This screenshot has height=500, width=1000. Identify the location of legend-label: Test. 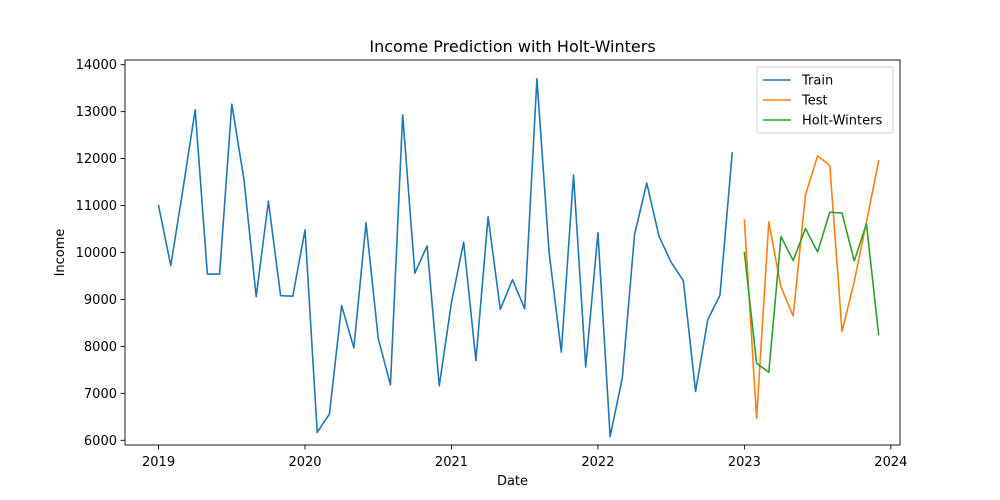
(814, 101).